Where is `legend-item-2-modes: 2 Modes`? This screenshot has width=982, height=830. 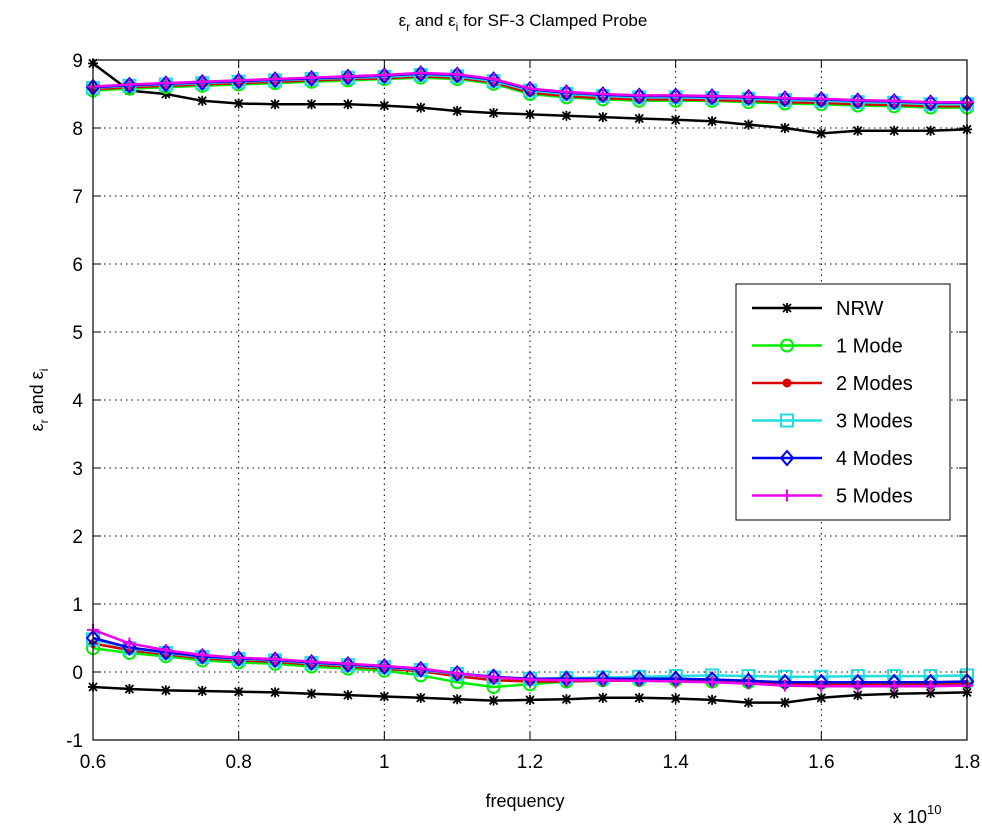
legend-item-2-modes: 2 Modes is located at coordinates (832, 384).